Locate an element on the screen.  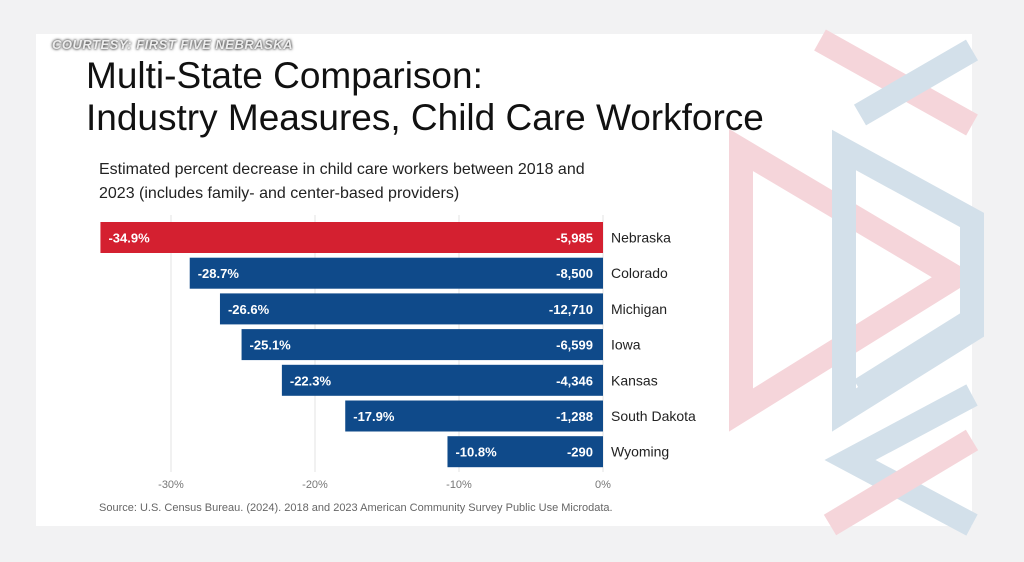
bar-count-label: -12,710 is located at coordinates (571, 309).